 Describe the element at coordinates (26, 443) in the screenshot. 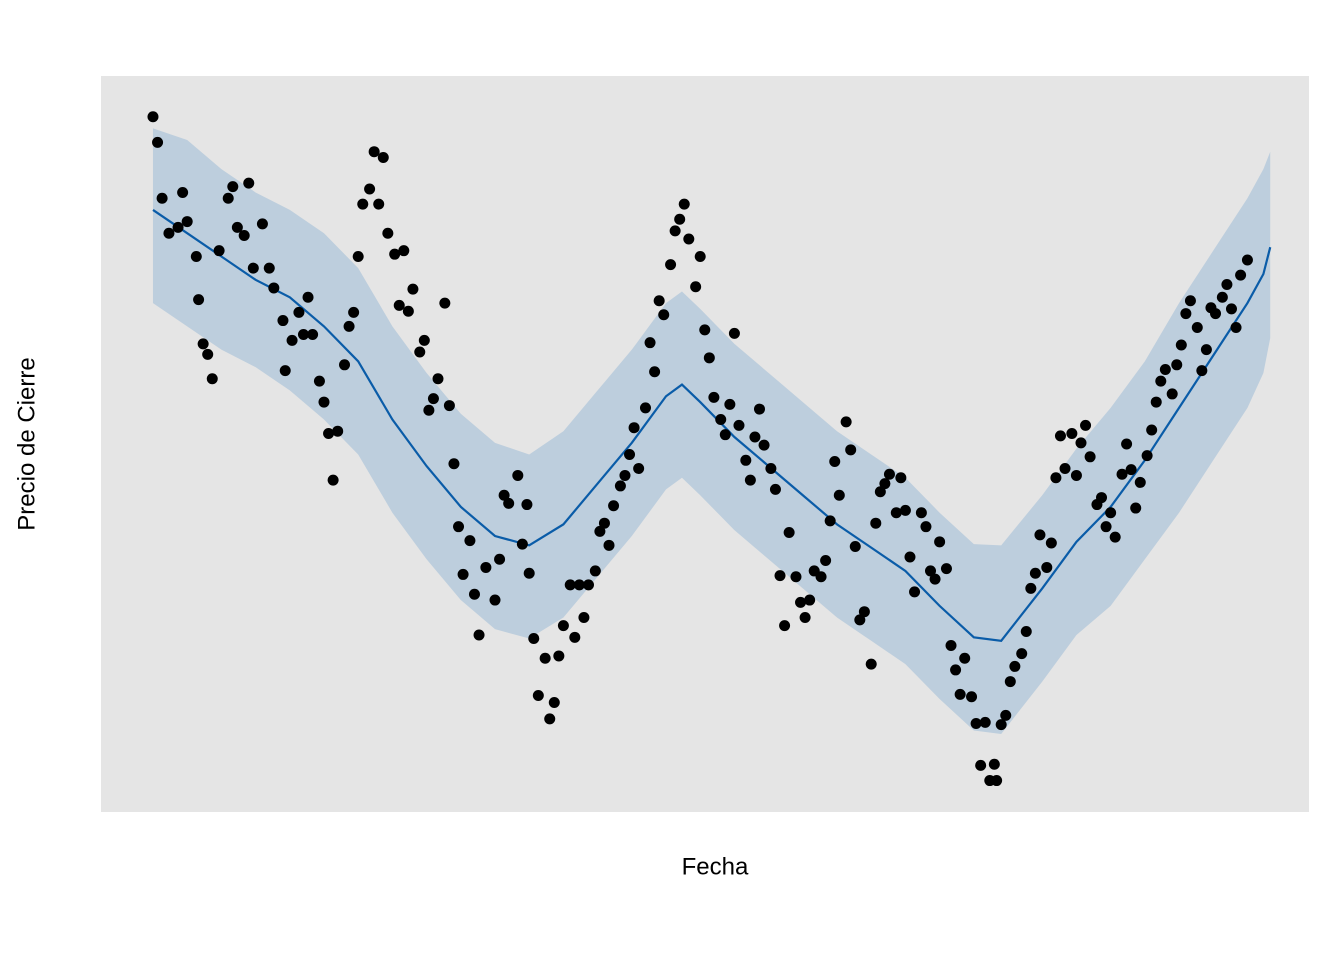

I see `y-axis-label: Precio de Cierre` at that location.